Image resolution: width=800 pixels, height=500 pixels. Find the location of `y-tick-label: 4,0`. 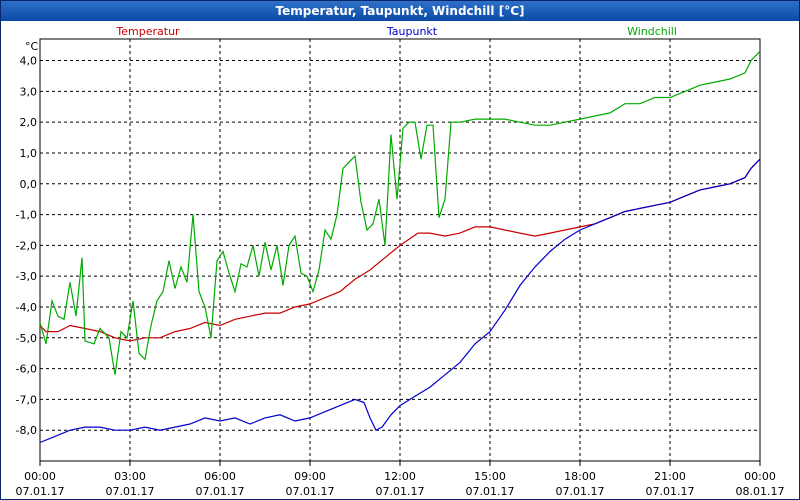

y-tick-label: 4,0 is located at coordinates (29, 61).